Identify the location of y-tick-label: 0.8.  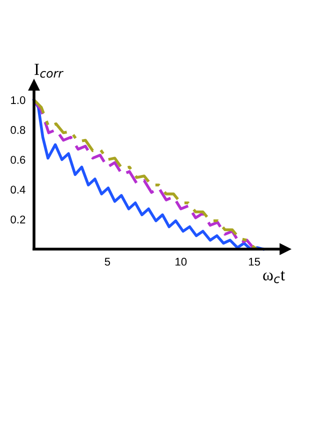
(18, 130).